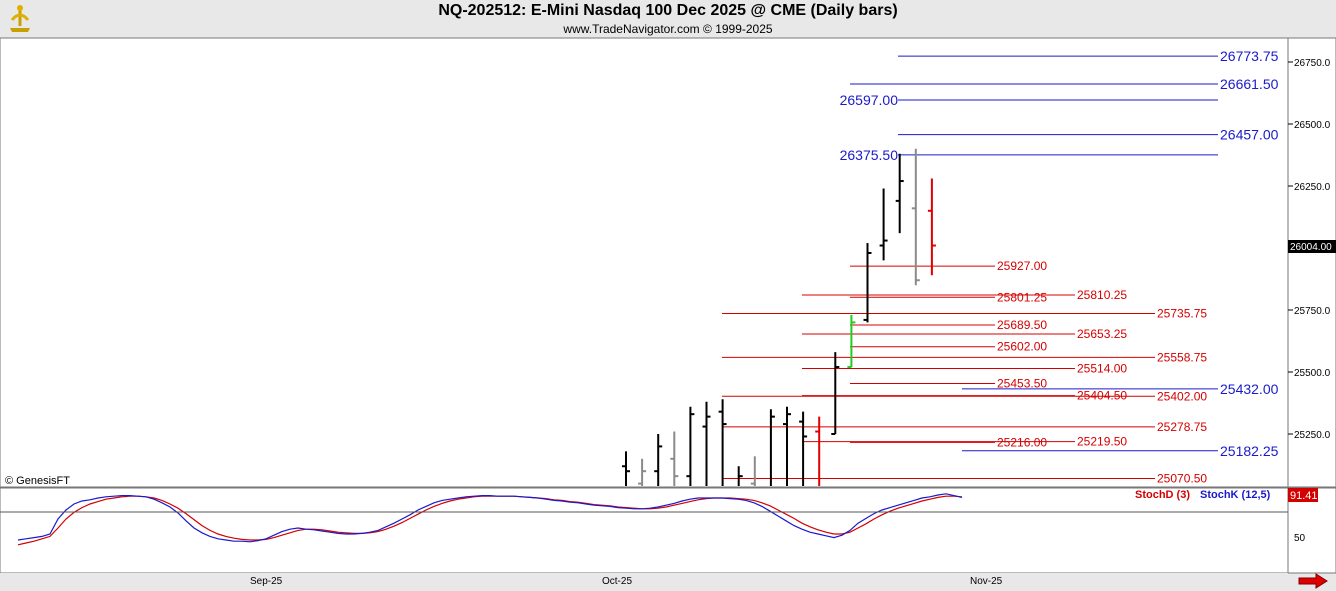 This screenshot has height=591, width=1336. I want to click on red-level-label: 25070.50, so click(1182, 479).